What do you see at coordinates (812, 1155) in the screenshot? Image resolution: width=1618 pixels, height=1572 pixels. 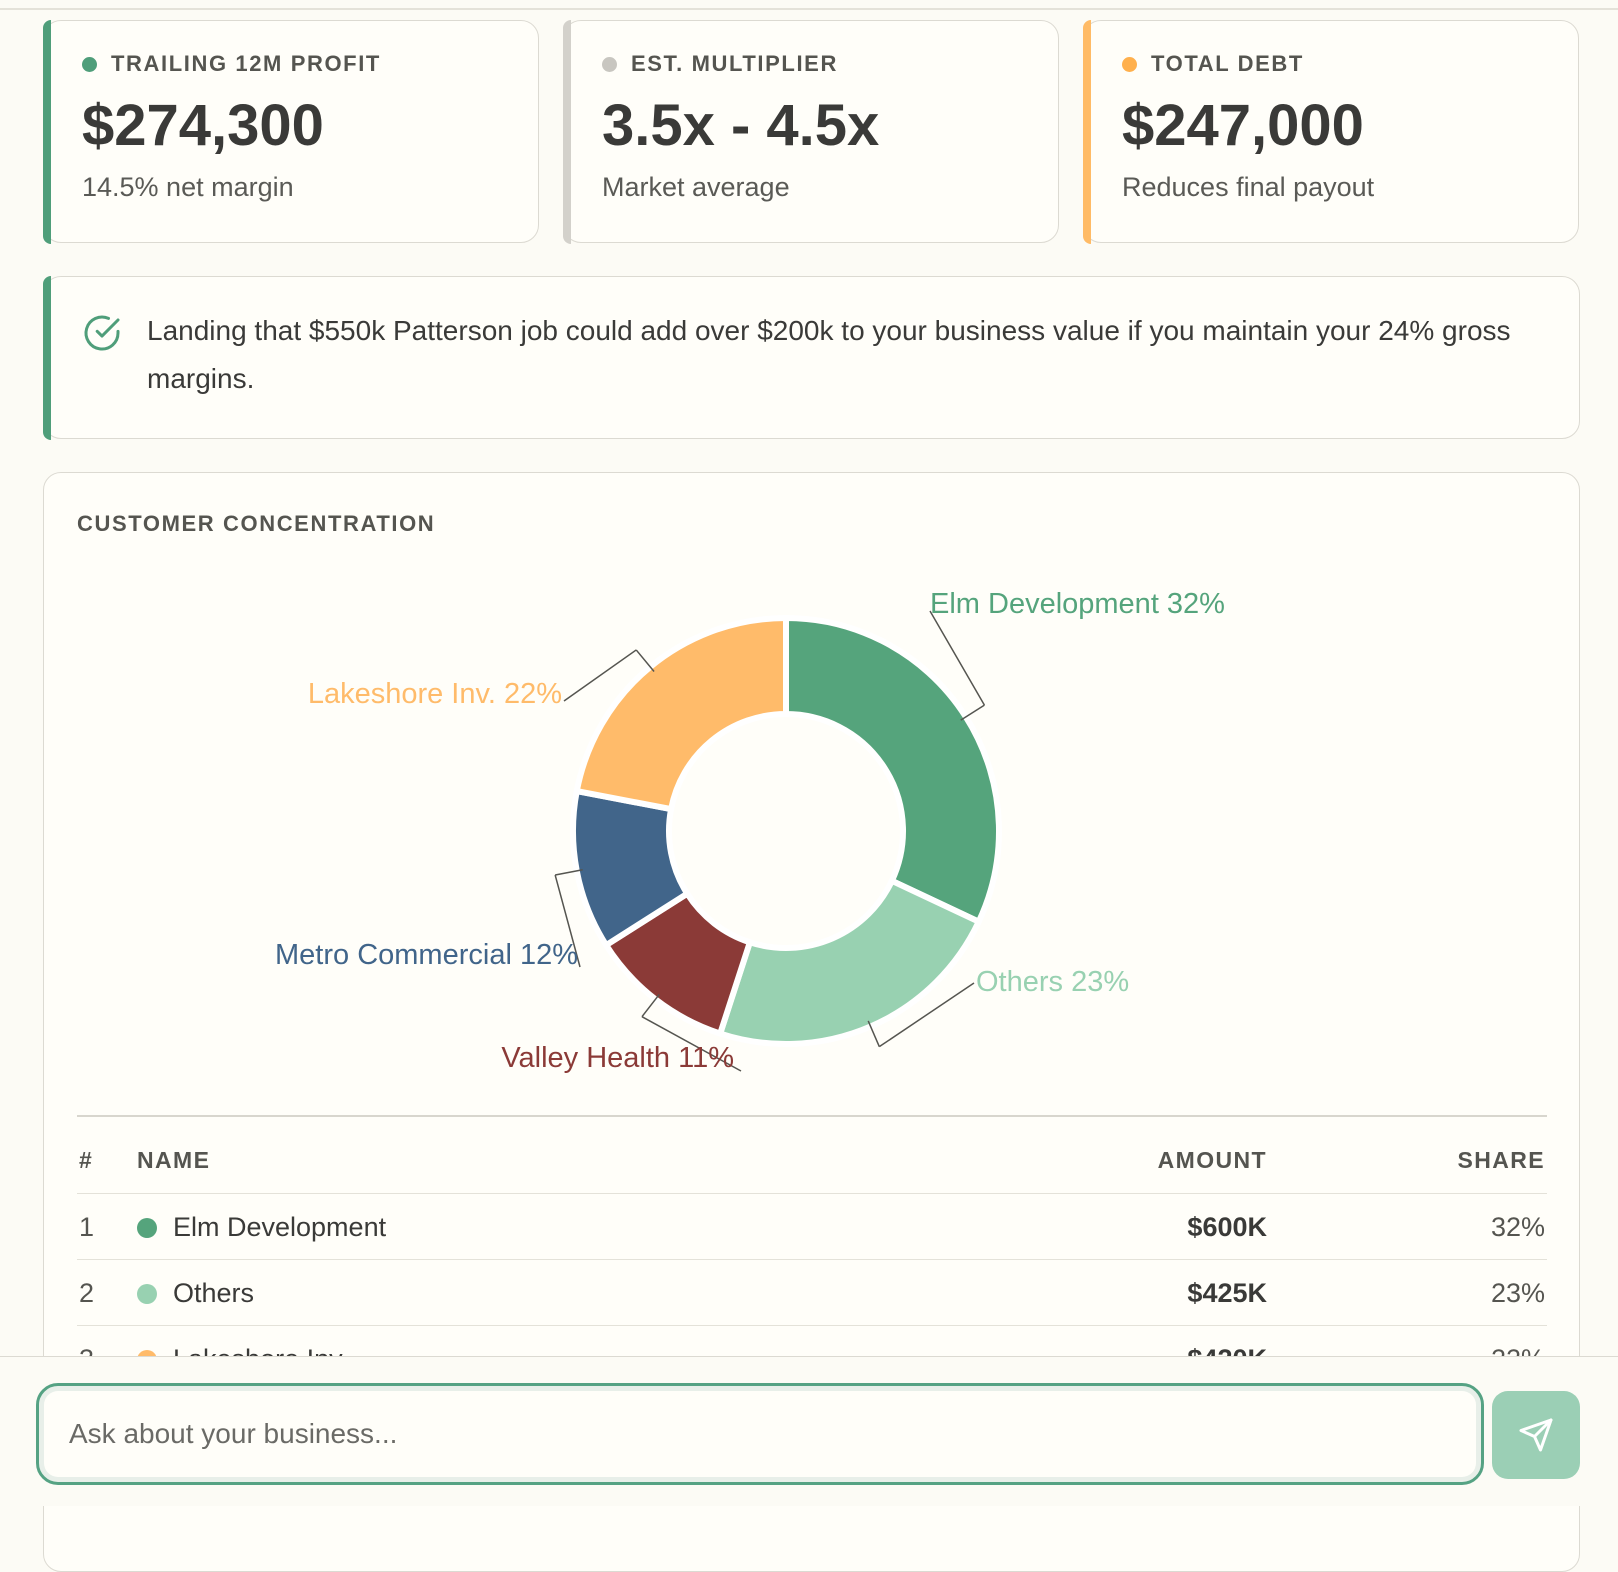 I see `table-header: # NAME AMOUNT SHARE` at bounding box center [812, 1155].